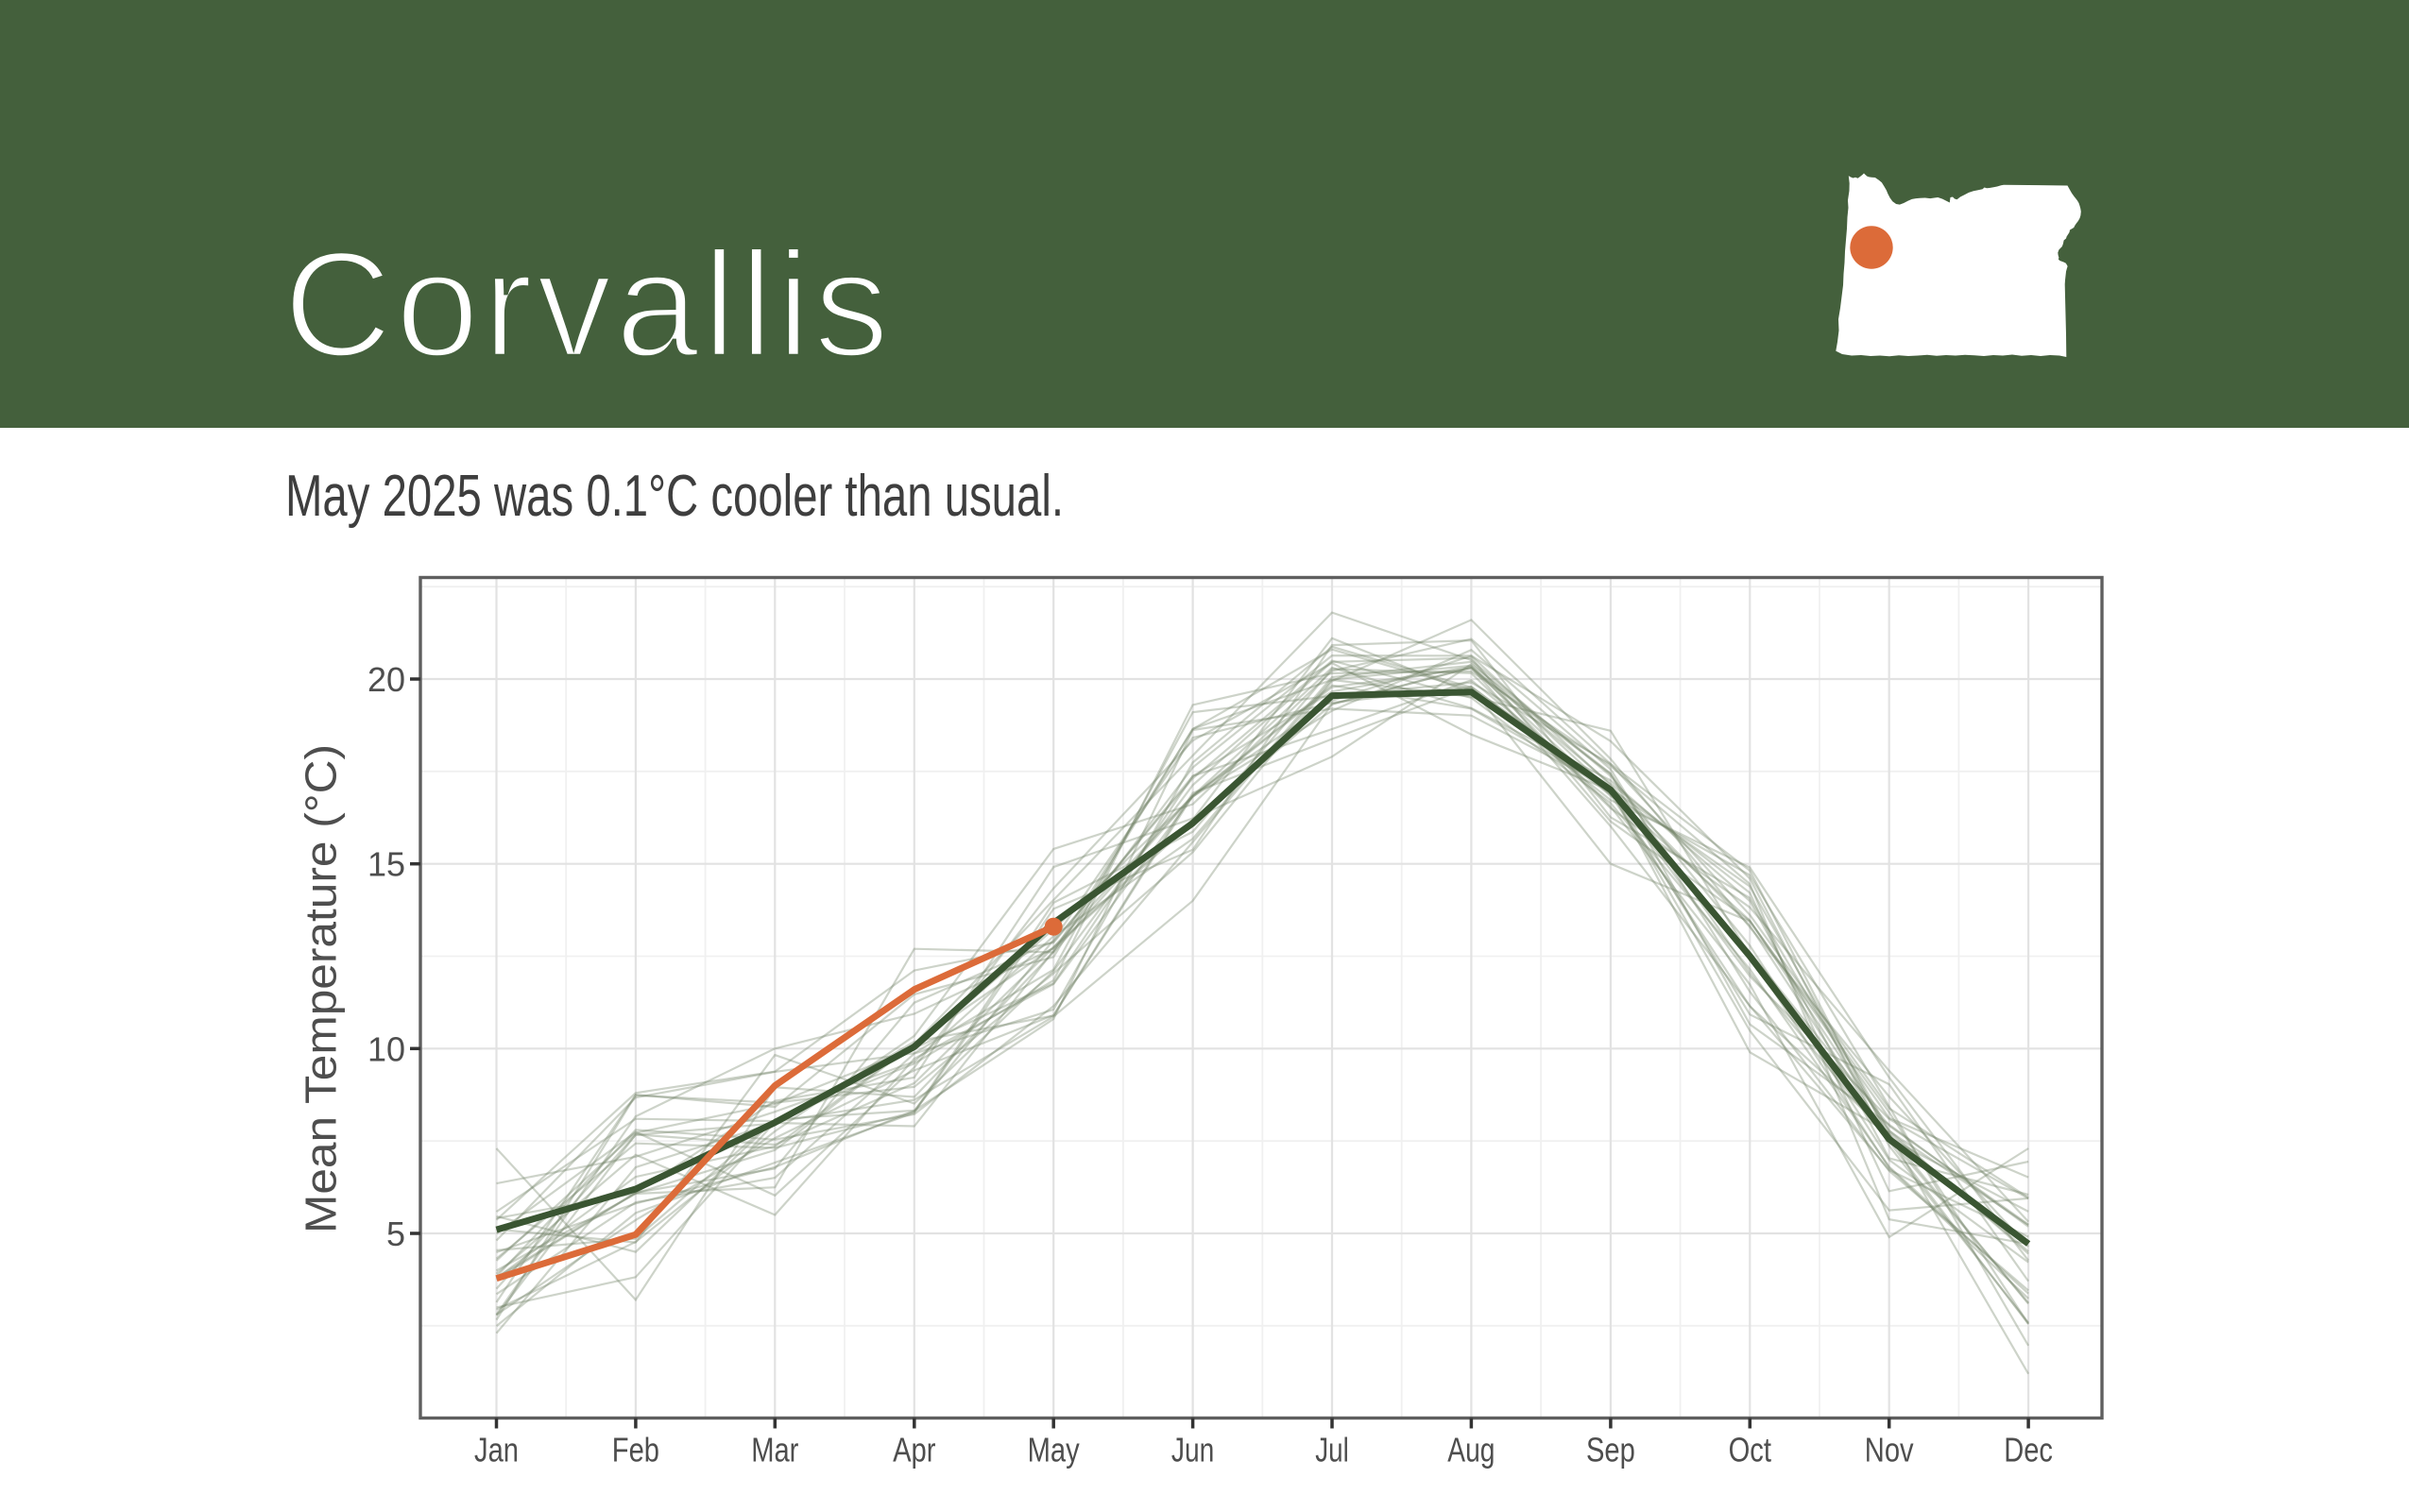  Describe the element at coordinates (635, 1450) in the screenshot. I see `svg-text: Feb` at that location.